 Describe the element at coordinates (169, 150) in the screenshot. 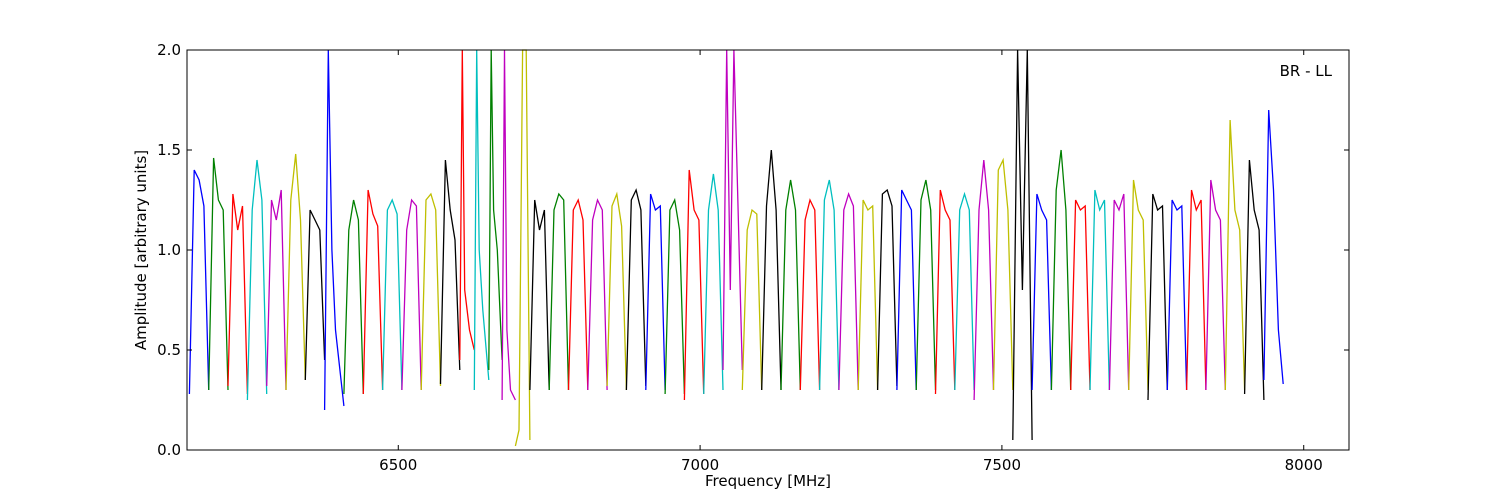

I see `y-tick-label-3: 1.5` at that location.